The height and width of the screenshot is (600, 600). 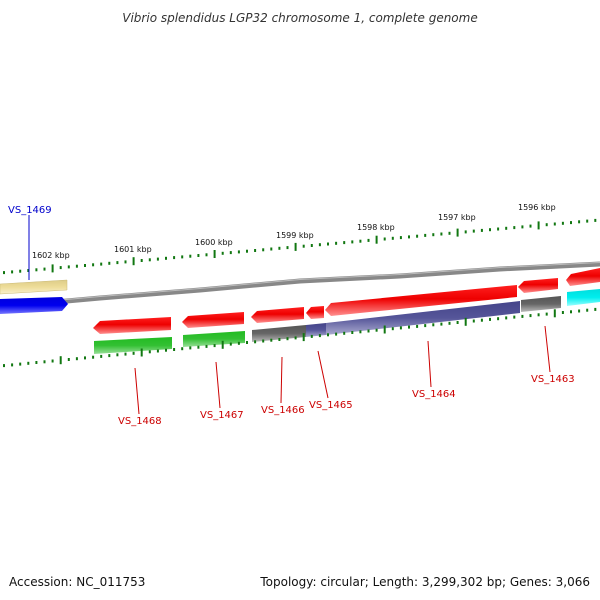 What do you see at coordinates (376, 227) in the screenshot?
I see `ruler-label-1598: 1598 kbp` at bounding box center [376, 227].